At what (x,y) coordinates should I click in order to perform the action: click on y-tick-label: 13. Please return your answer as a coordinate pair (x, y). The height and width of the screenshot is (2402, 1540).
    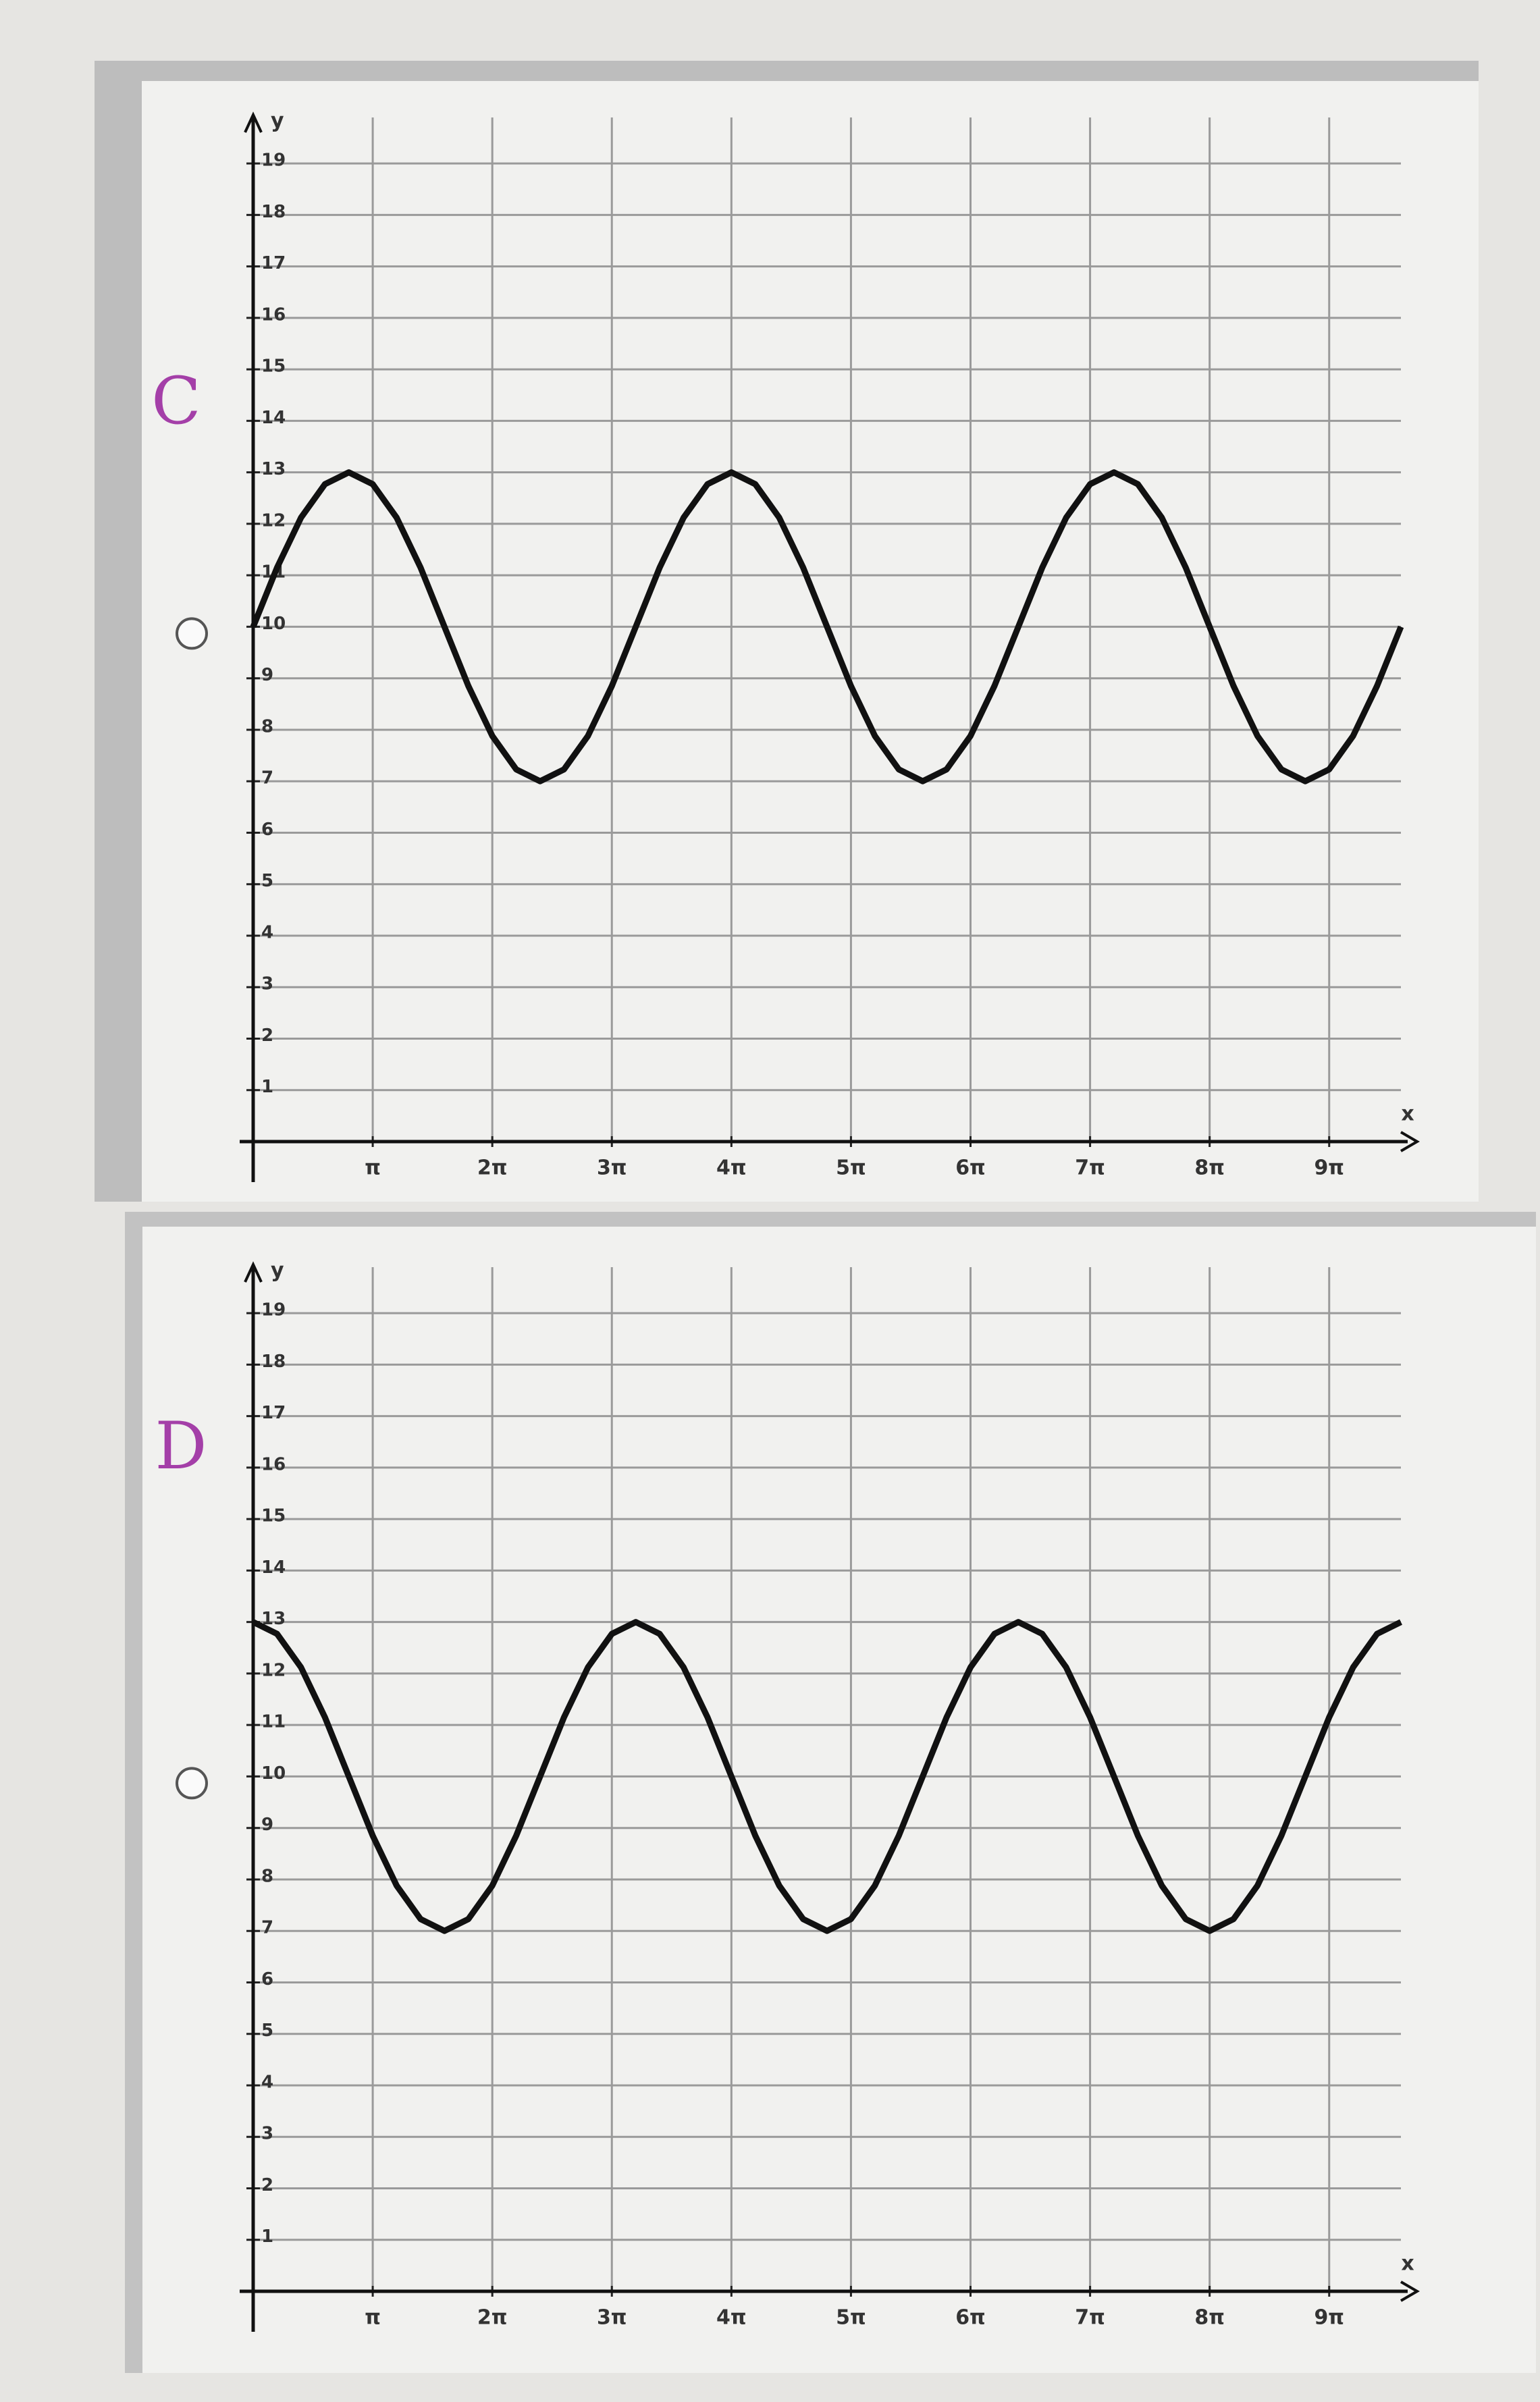
    Looking at the image, I should click on (273, 469).